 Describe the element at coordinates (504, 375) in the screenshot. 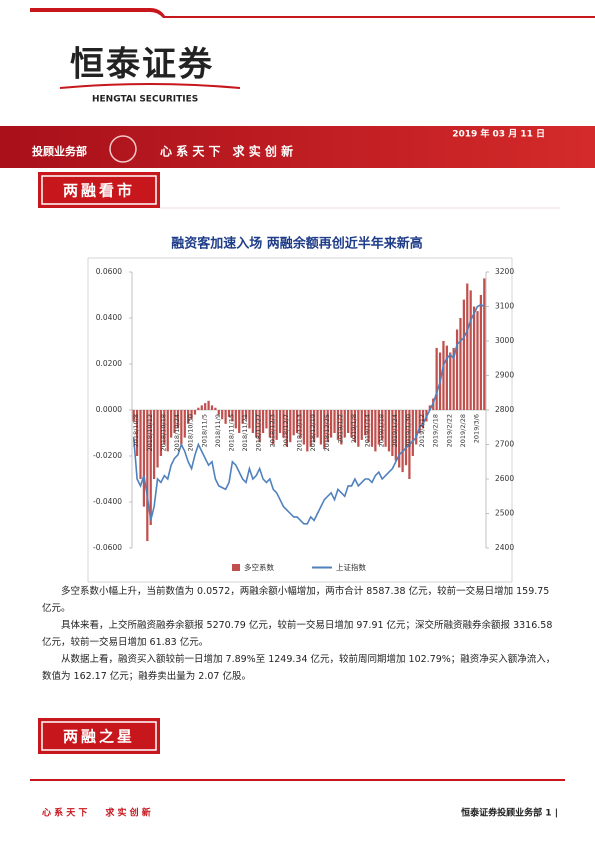

I see `y2-tick-label: 2900` at that location.